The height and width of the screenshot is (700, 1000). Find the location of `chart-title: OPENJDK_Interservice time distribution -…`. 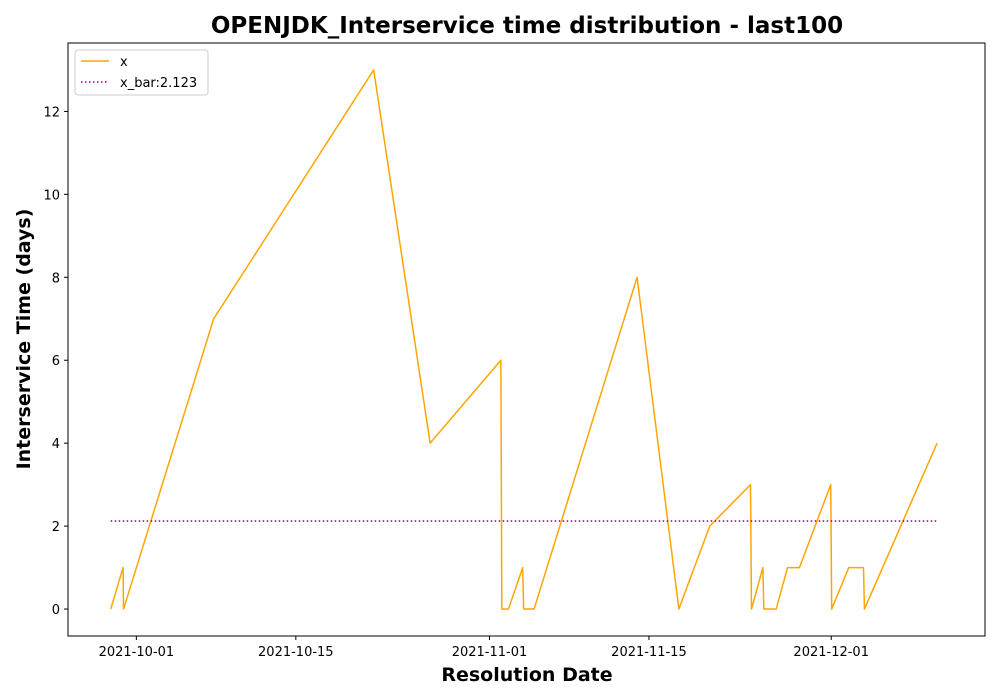

chart-title: OPENJDK_Interservice time distribution -… is located at coordinates (527, 26).